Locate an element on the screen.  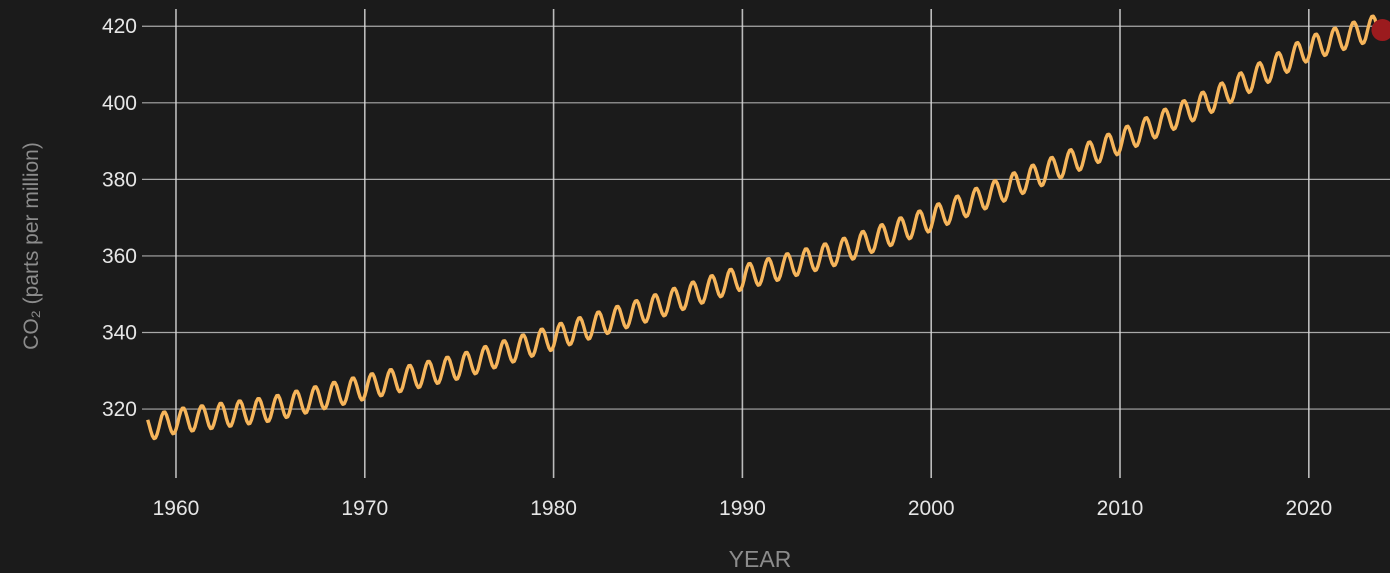
y-tick-label: 320 is located at coordinates (119, 409).